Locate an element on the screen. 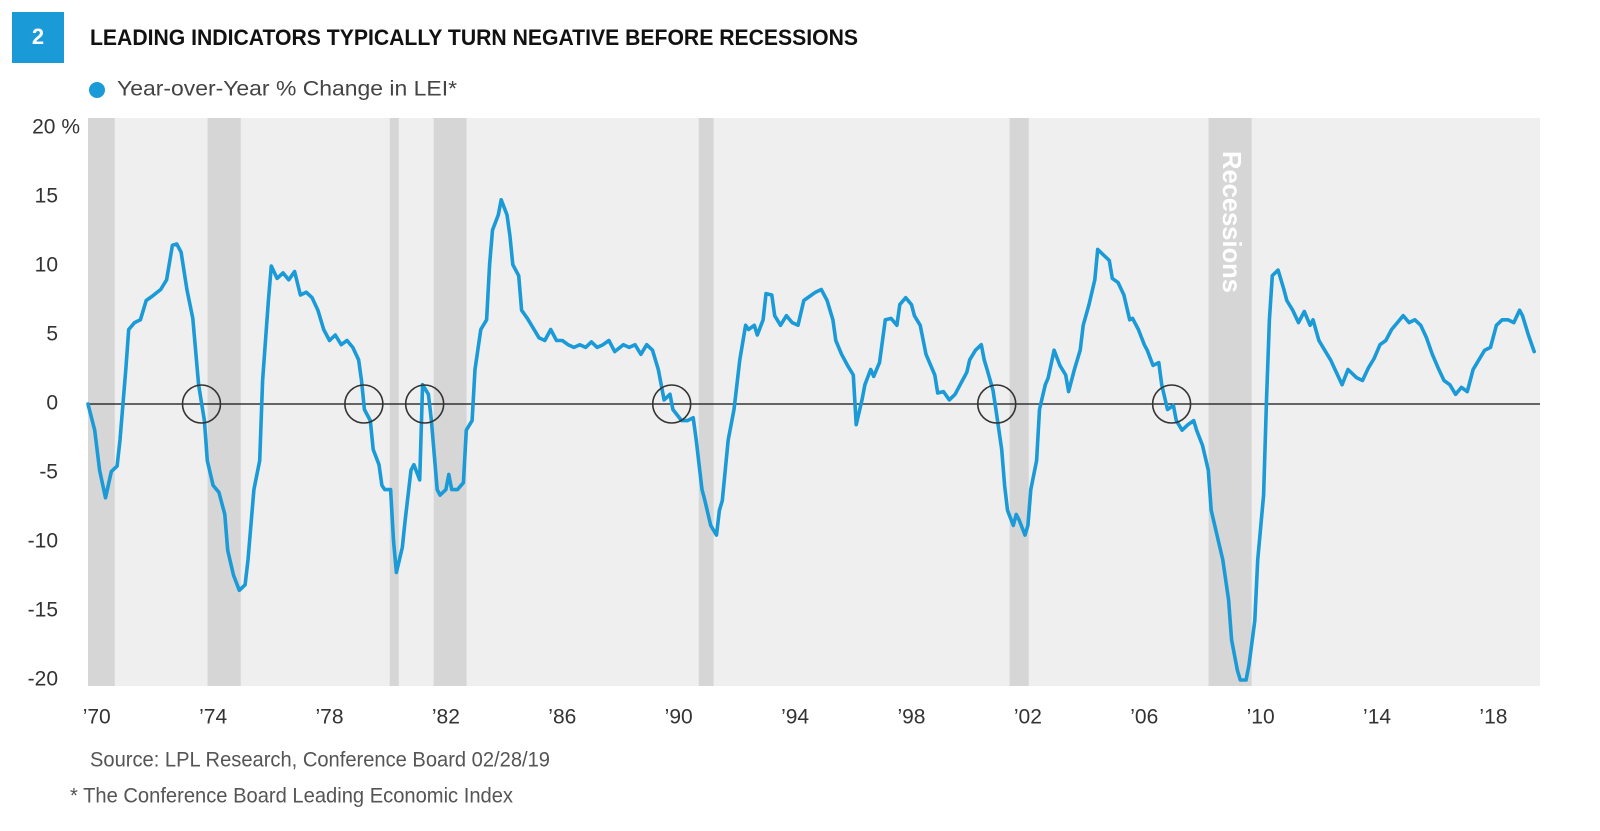  x-tick-label: ’06 is located at coordinates (1144, 717).